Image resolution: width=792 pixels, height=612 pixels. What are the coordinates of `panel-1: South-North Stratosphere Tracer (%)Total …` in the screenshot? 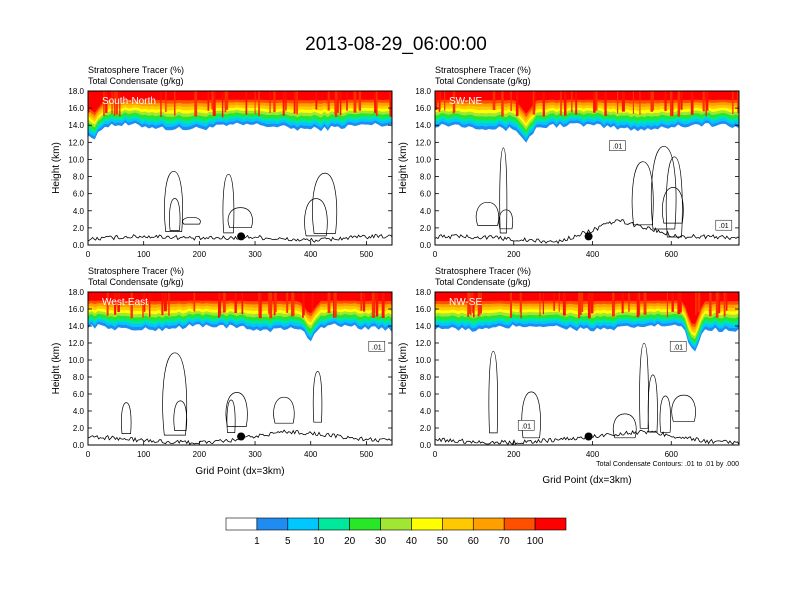 It's located at (222, 162).